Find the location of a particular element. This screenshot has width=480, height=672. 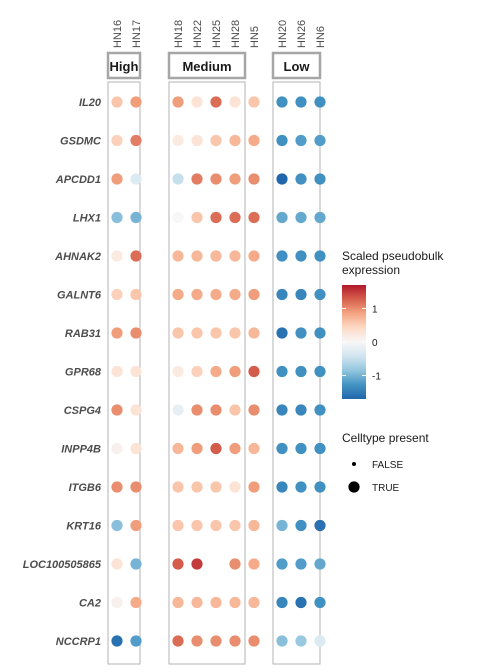

size-legend-label: FALSE is located at coordinates (387, 465).